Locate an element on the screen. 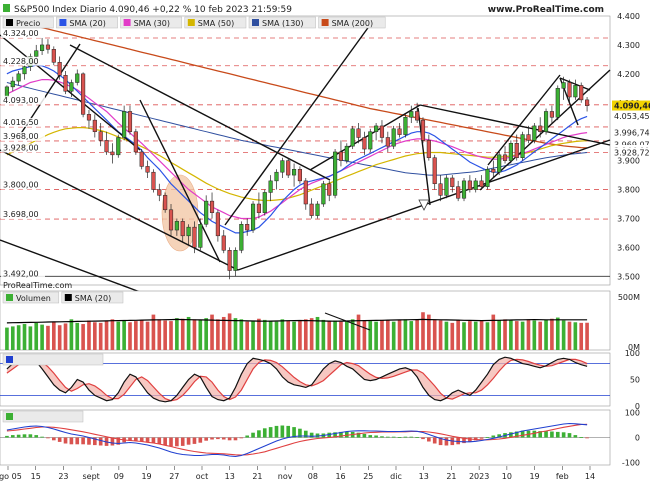  sma50-line is located at coordinates (297, 164).